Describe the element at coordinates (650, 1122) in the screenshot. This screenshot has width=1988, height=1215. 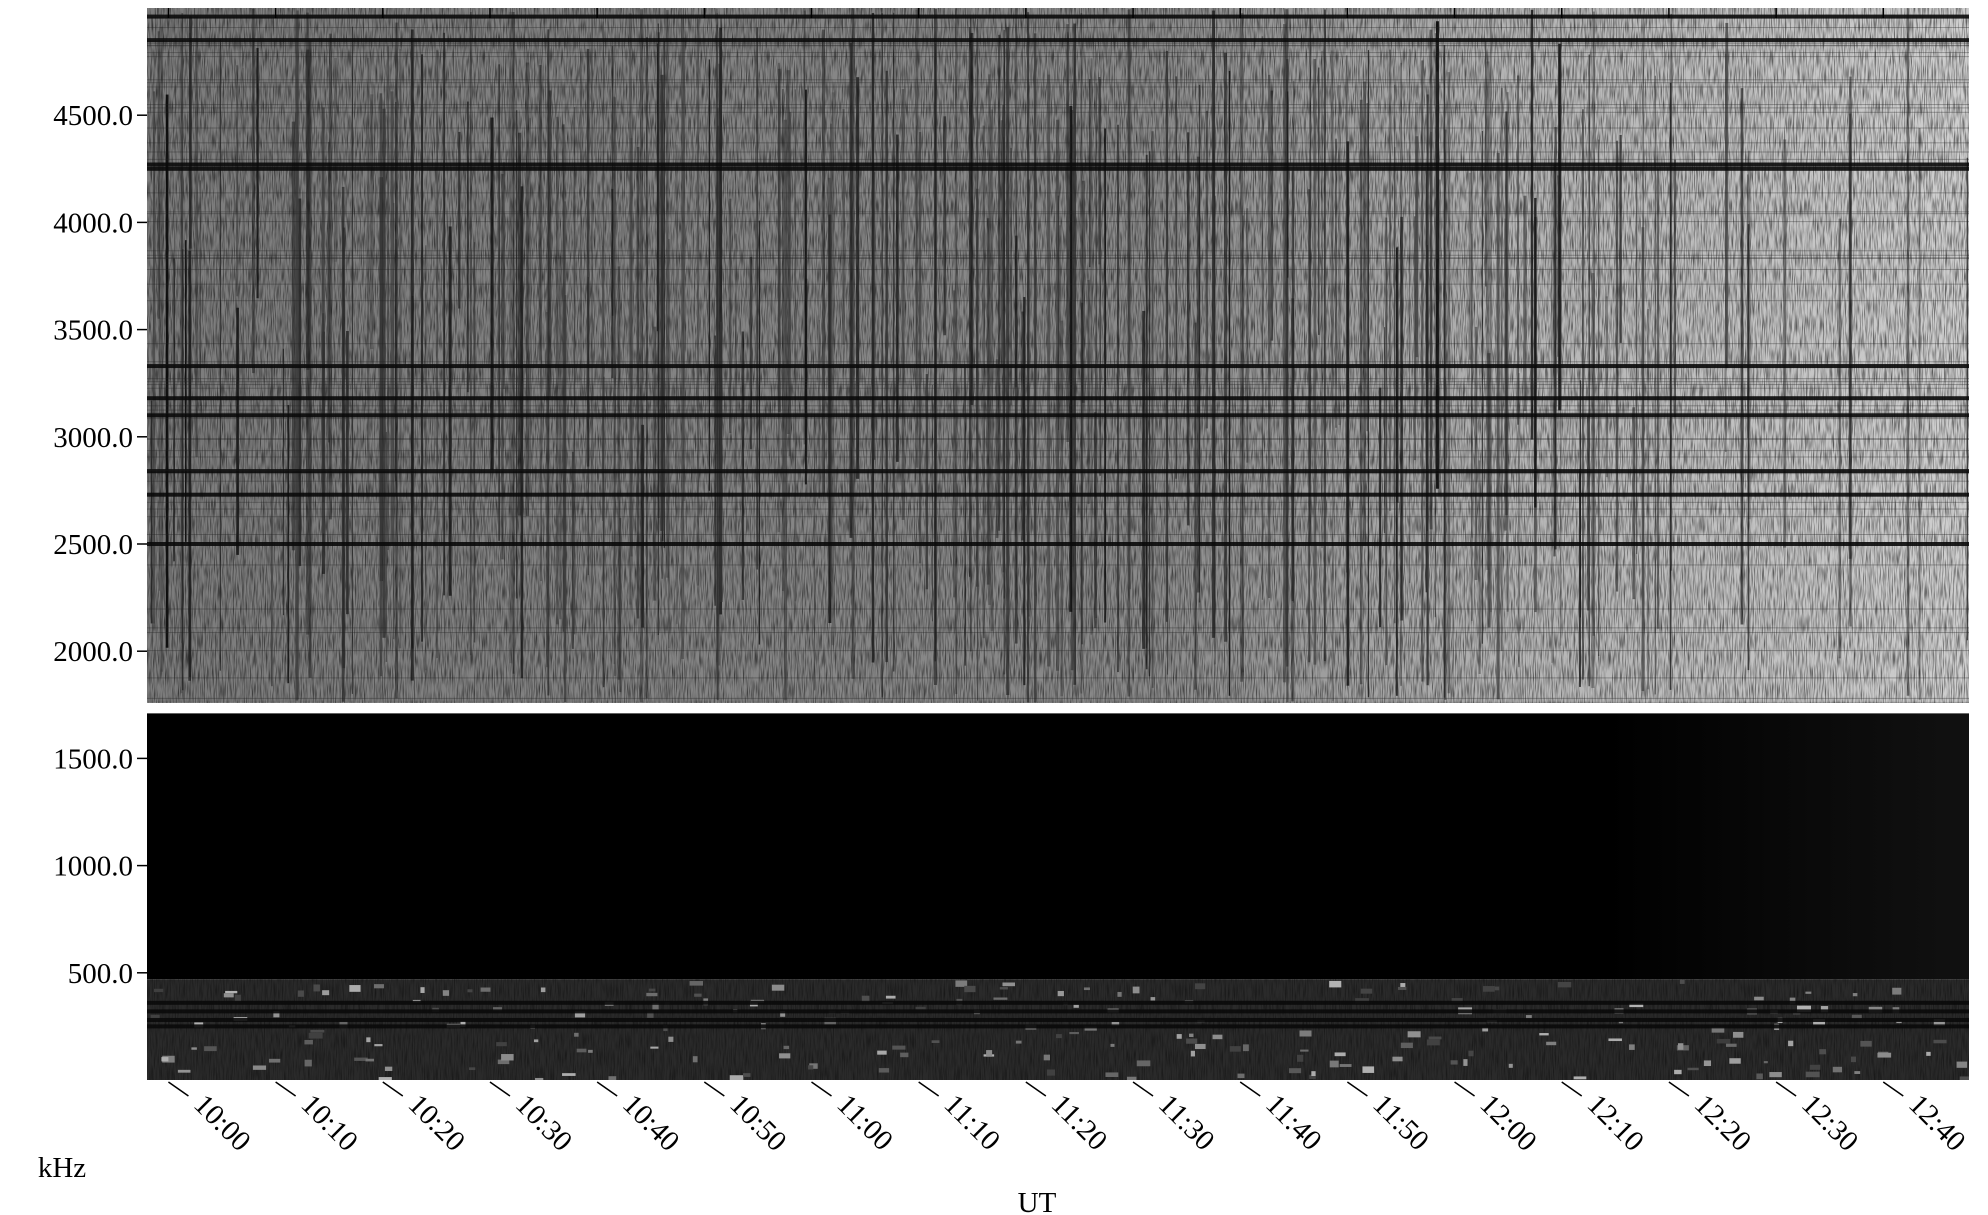
I see `x-tick-label: 10:40` at that location.